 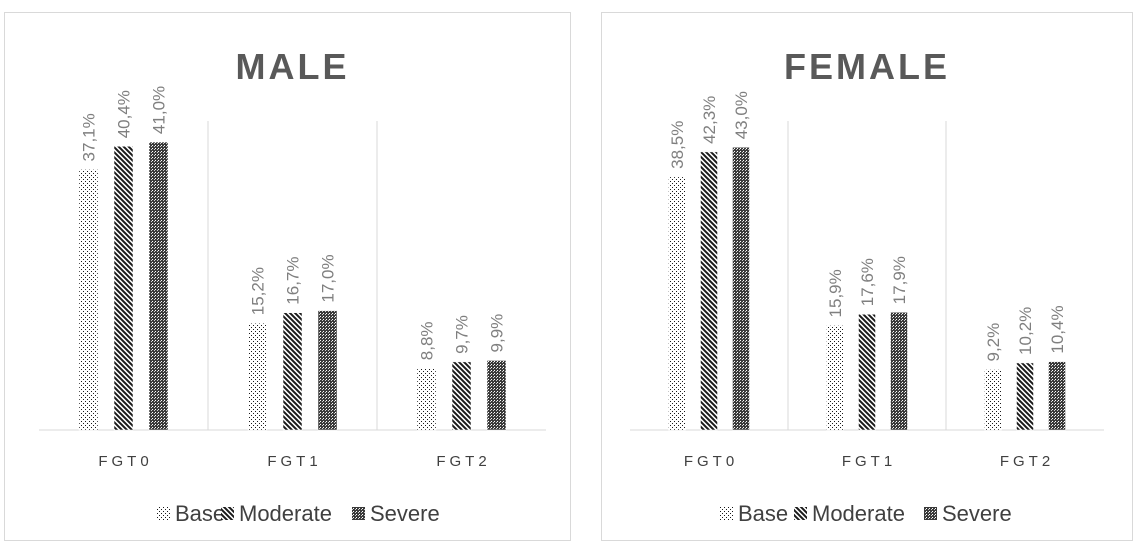 What do you see at coordinates (427, 340) in the screenshot?
I see `data-label: 8,8%` at bounding box center [427, 340].